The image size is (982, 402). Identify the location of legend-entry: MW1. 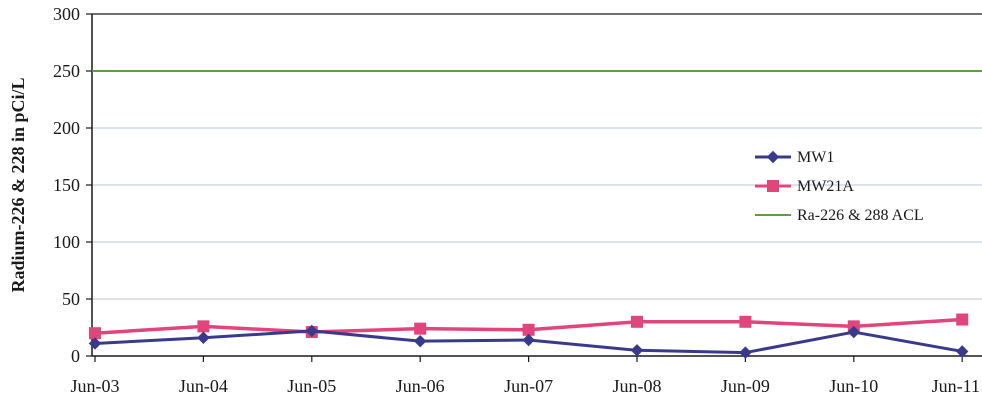
(794, 157).